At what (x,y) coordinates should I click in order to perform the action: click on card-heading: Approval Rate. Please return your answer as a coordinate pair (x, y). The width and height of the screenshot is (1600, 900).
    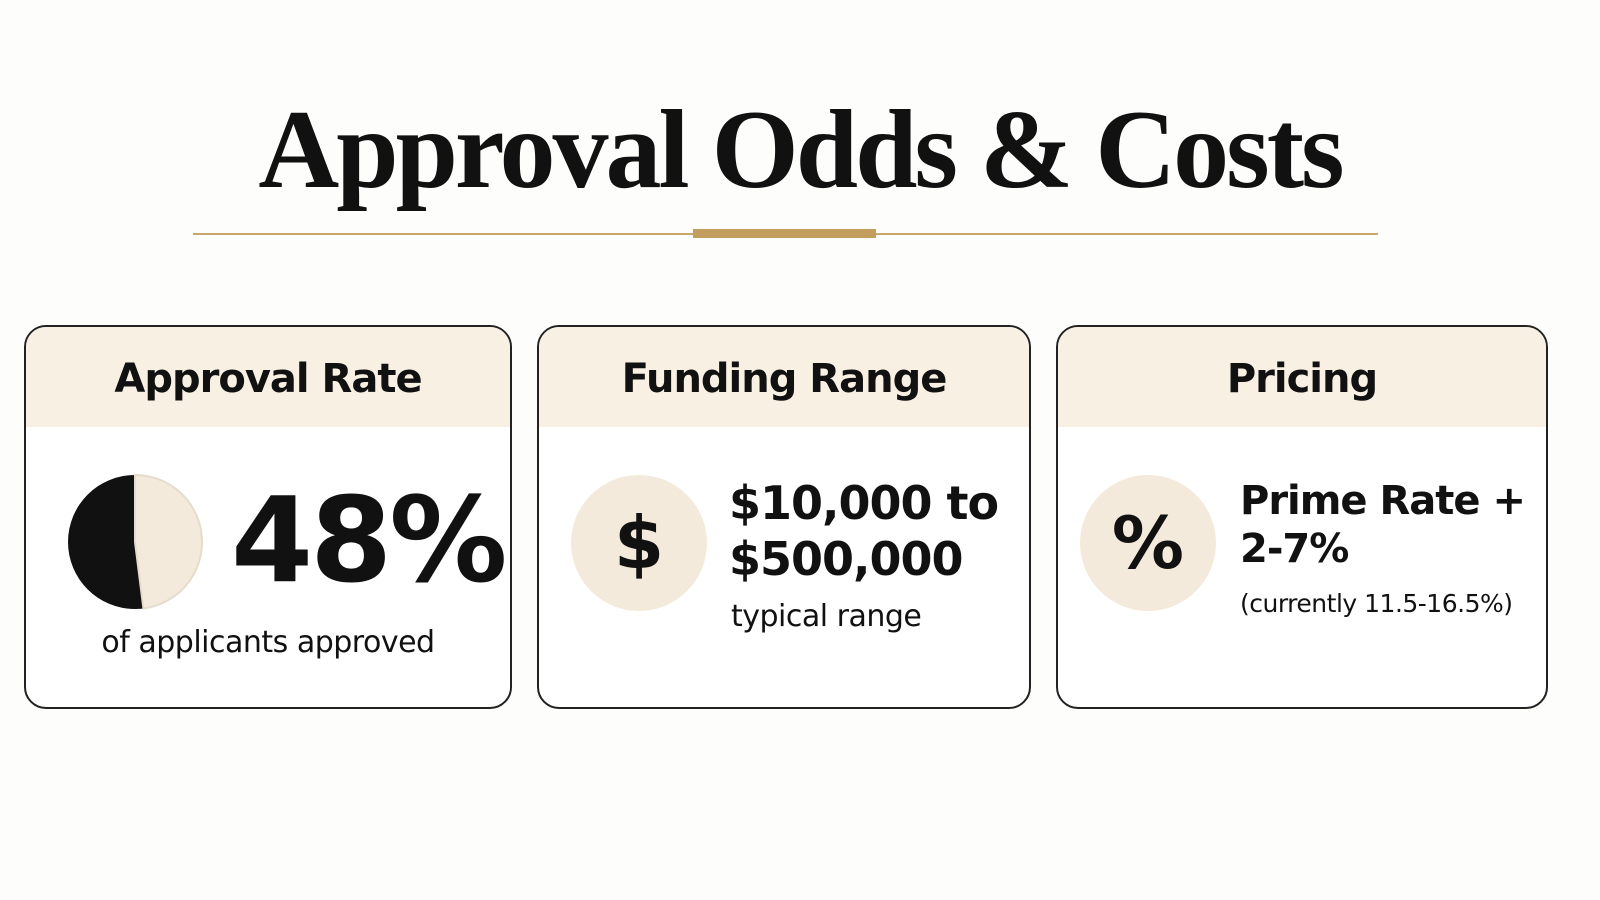
    Looking at the image, I should click on (268, 377).